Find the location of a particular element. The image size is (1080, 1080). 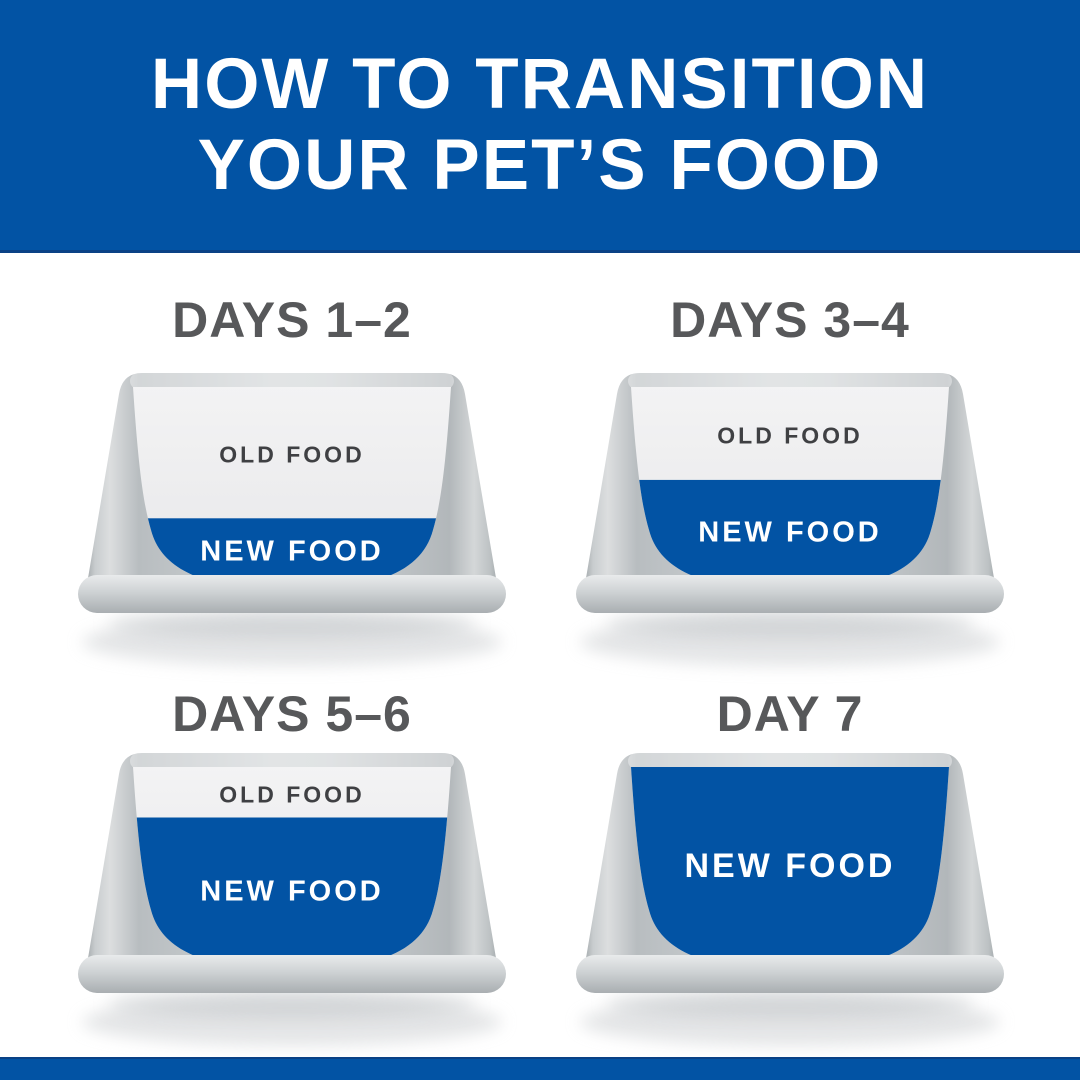

bowl-days-1-2: OLD FOOD NEW FOOD is located at coordinates (292, 519).